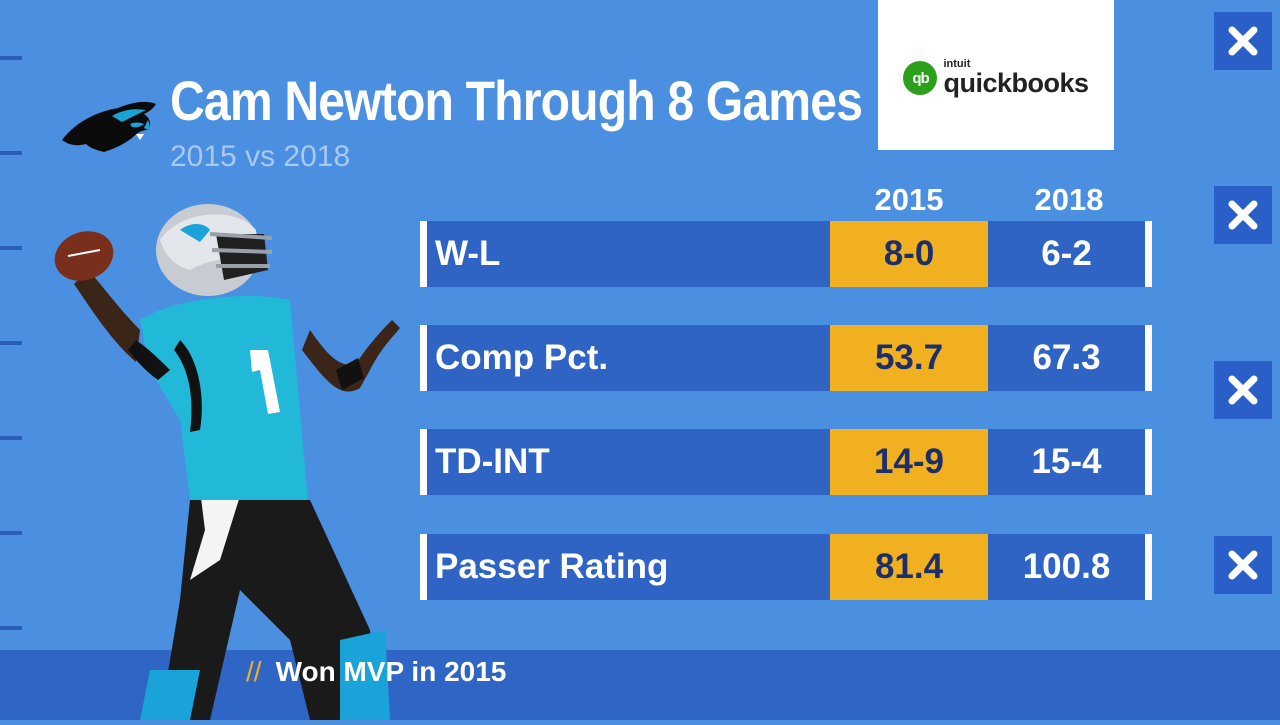 This screenshot has height=725, width=1280. I want to click on stat-value-2015: 81.4, so click(909, 567).